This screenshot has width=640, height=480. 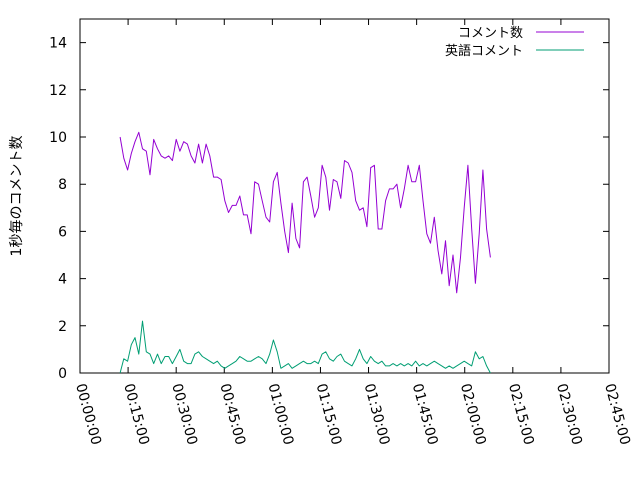 I want to click on y-tick-label: 14, so click(x=58, y=44).